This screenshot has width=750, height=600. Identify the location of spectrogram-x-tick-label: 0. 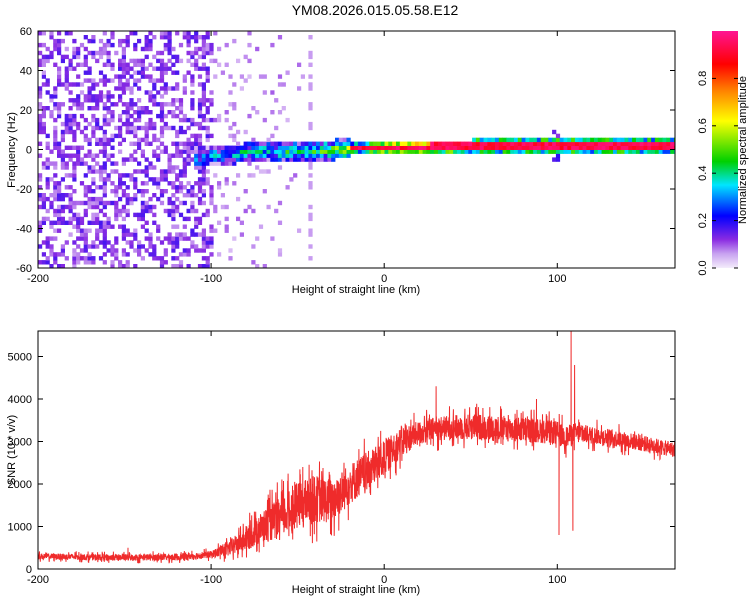
(384, 279).